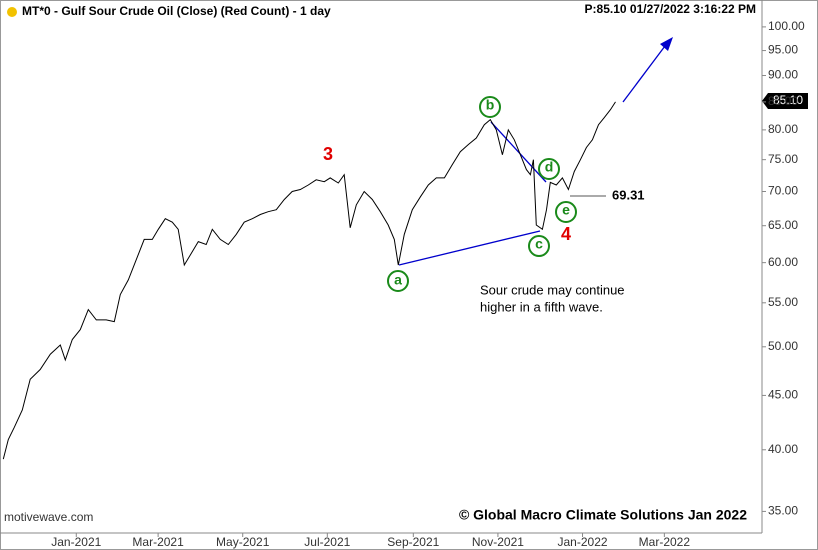 The width and height of the screenshot is (818, 550). I want to click on level-label: 69.31, so click(628, 194).